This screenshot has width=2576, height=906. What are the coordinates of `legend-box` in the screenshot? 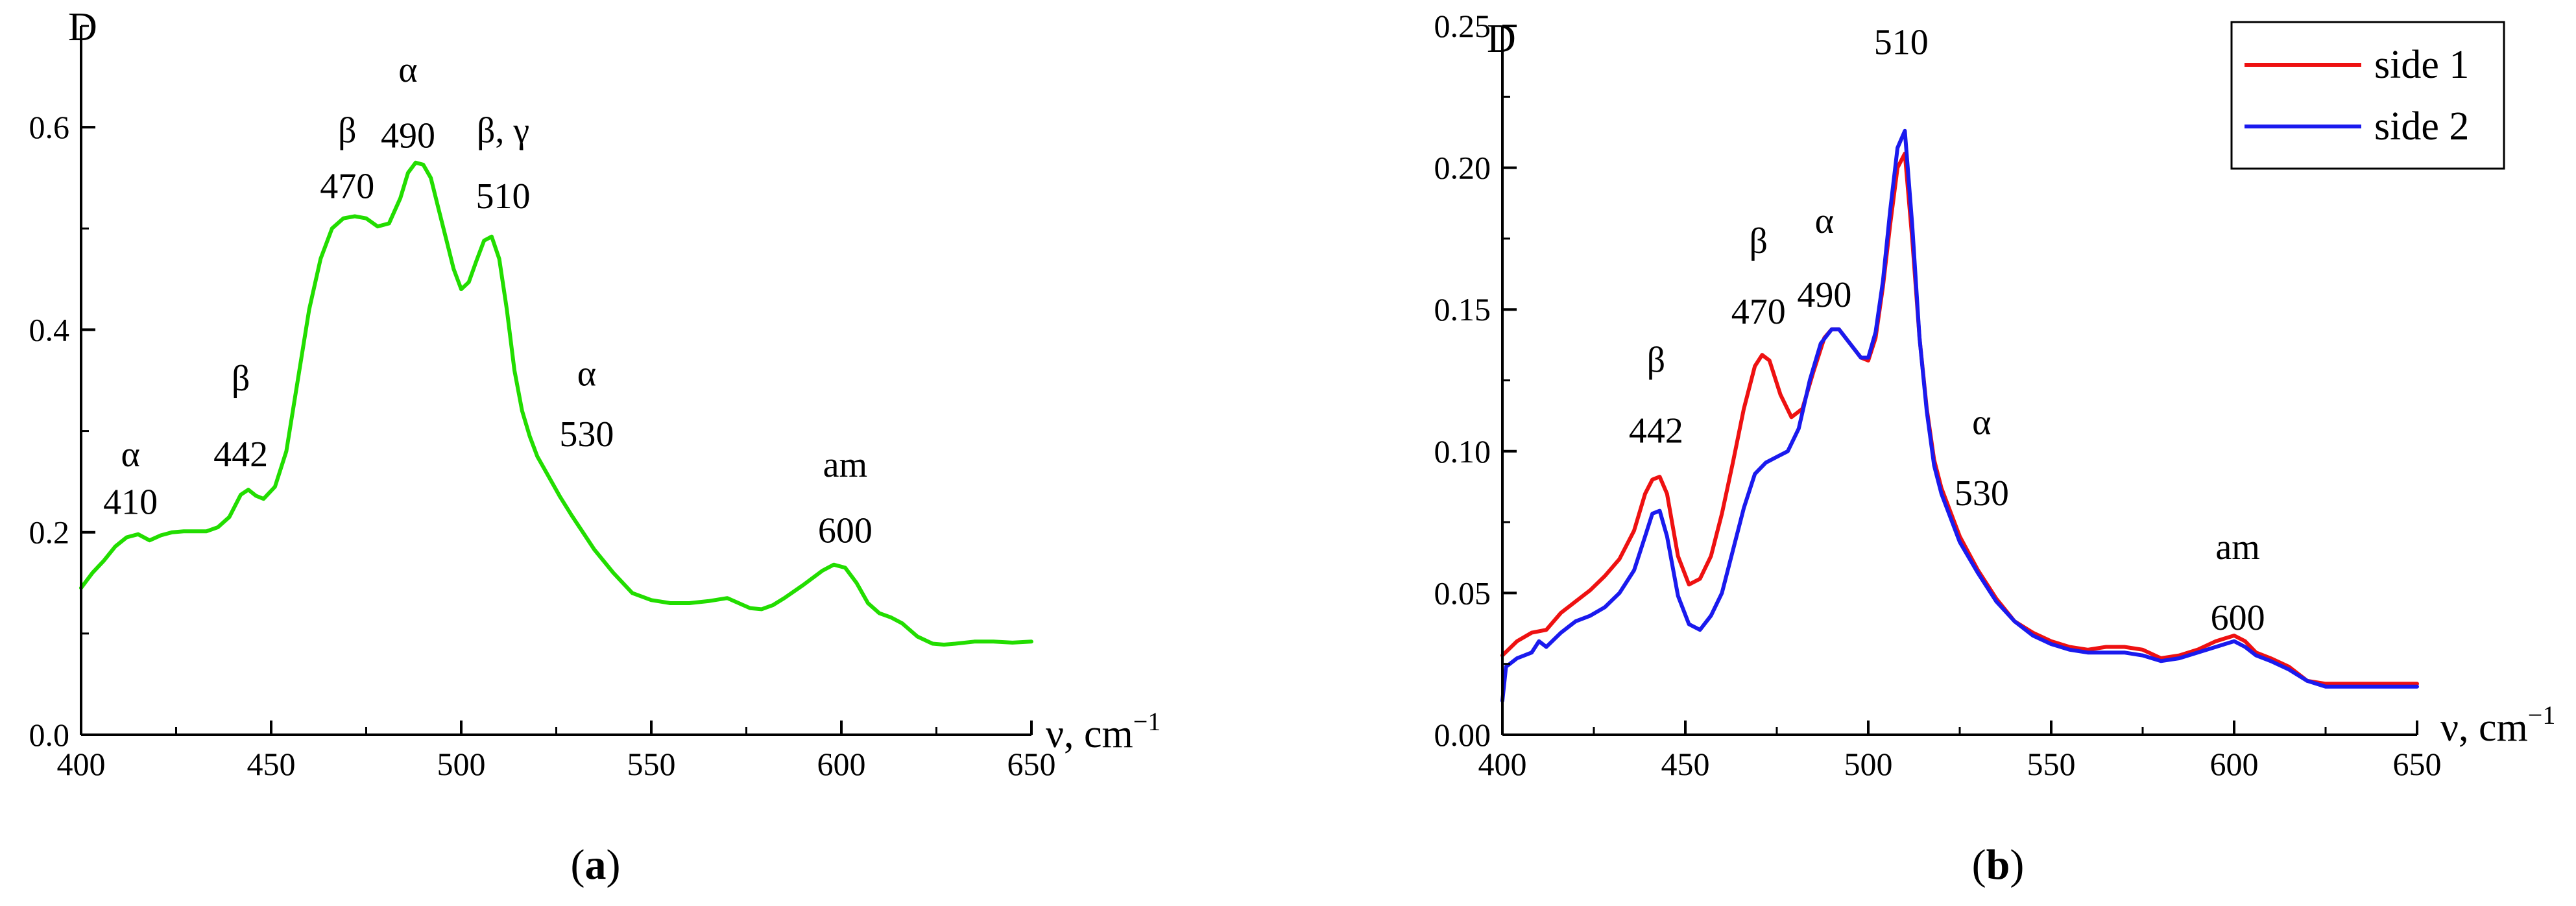 It's located at (2367, 96).